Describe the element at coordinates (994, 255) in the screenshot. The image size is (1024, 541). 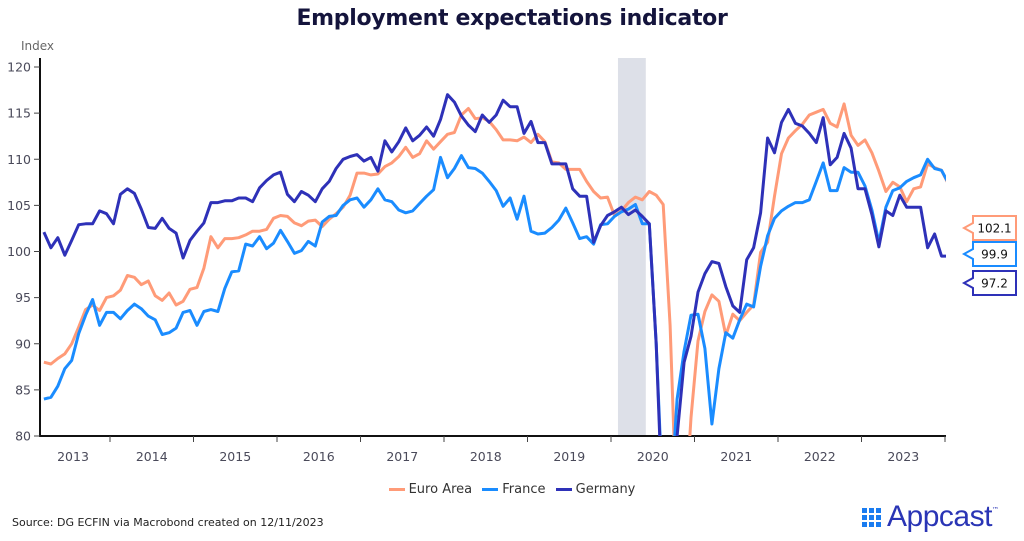
I see `end-label-value: 99.9` at that location.